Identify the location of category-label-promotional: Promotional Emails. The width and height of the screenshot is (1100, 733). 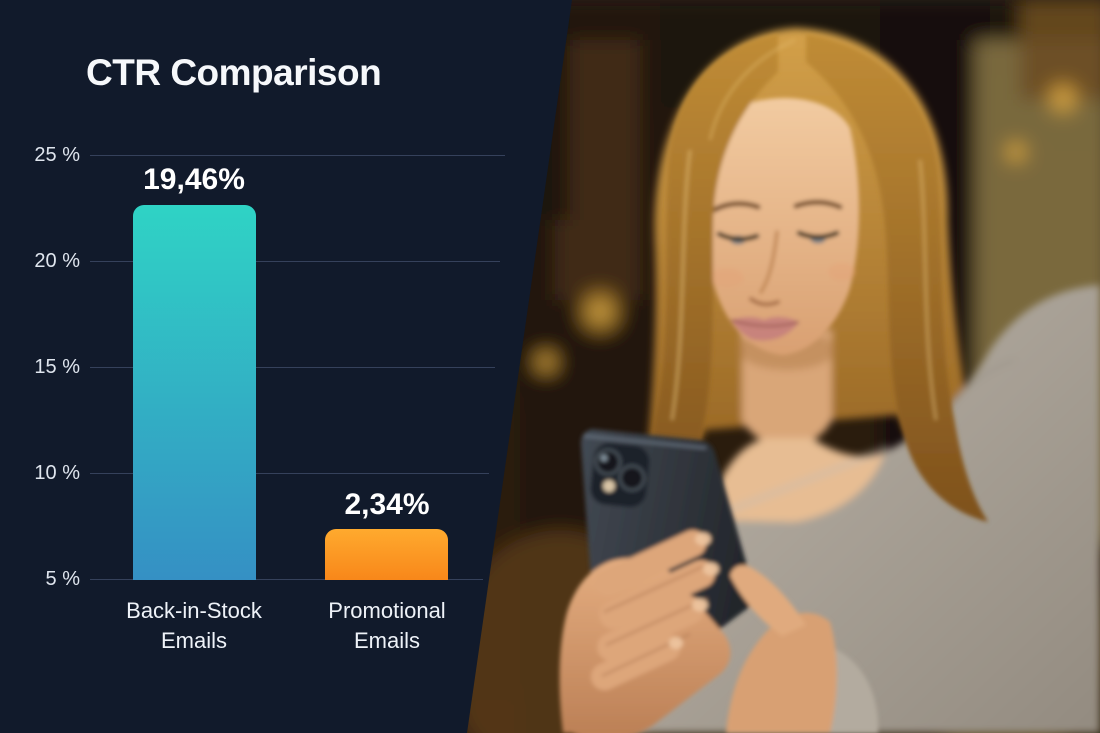
(387, 625).